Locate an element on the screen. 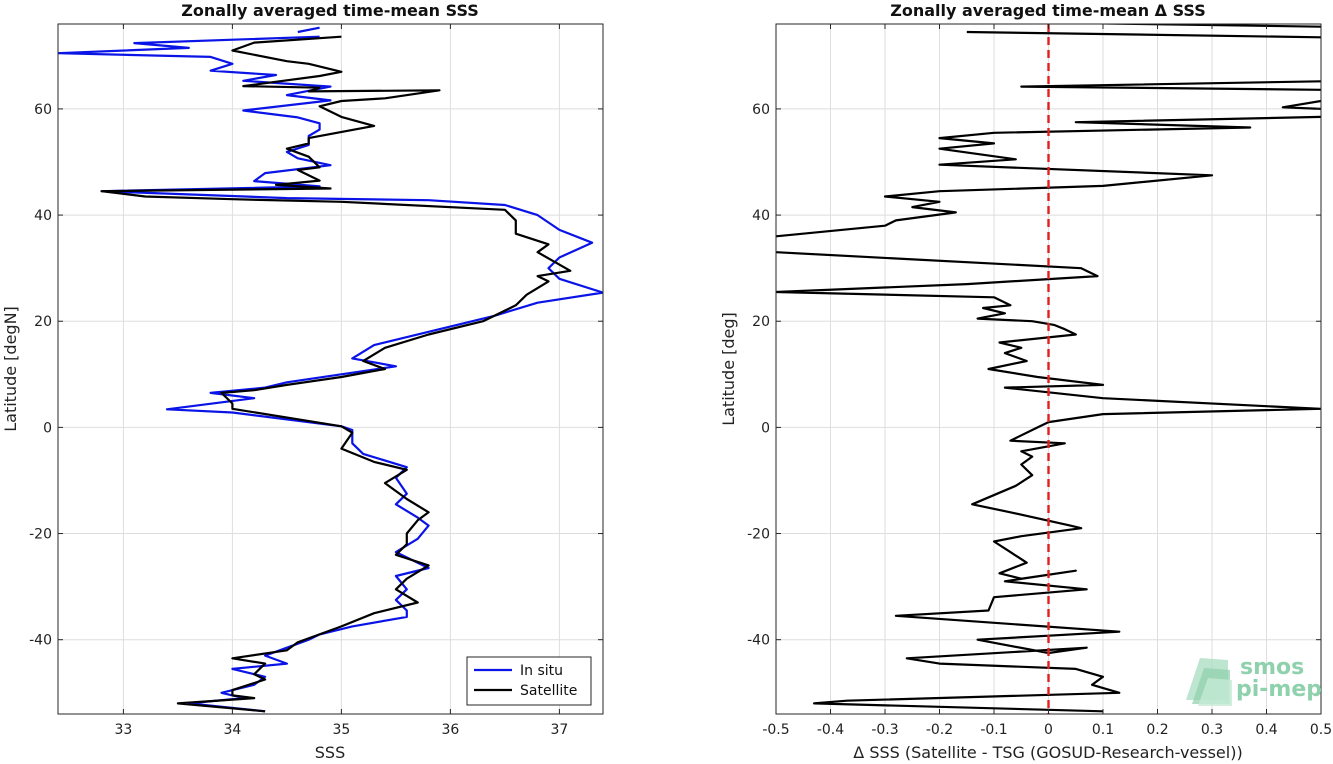  x-tick-label: -0.3 is located at coordinates (884, 730).